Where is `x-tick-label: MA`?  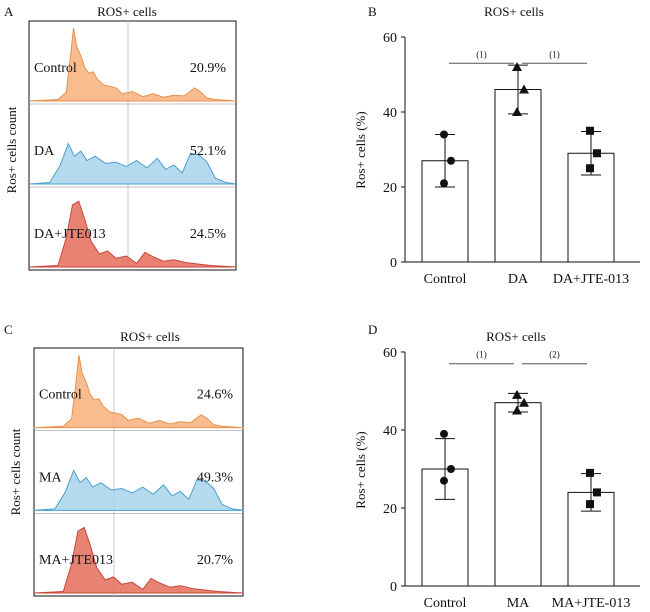 x-tick-label: MA is located at coordinates (518, 603).